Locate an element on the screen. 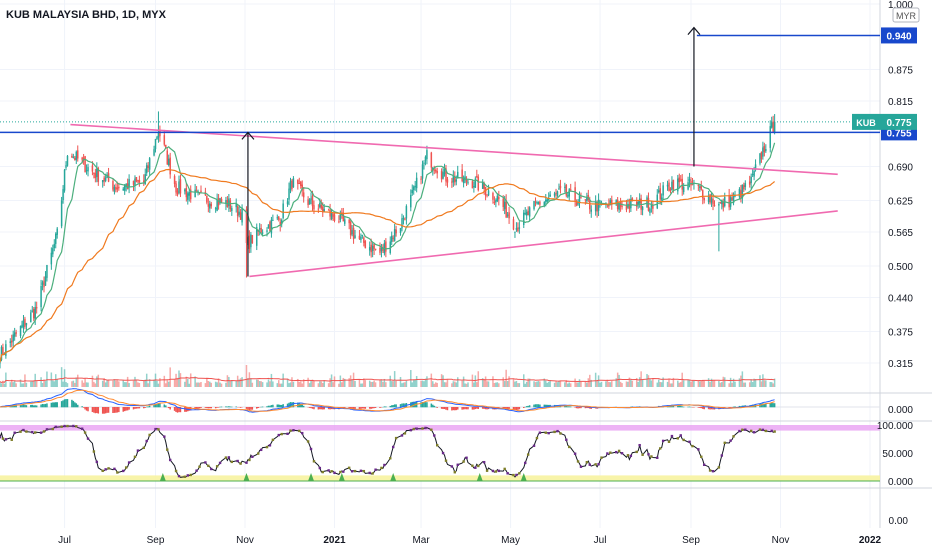 This screenshot has width=932, height=550. time-tick-label: Nov is located at coordinates (781, 540).